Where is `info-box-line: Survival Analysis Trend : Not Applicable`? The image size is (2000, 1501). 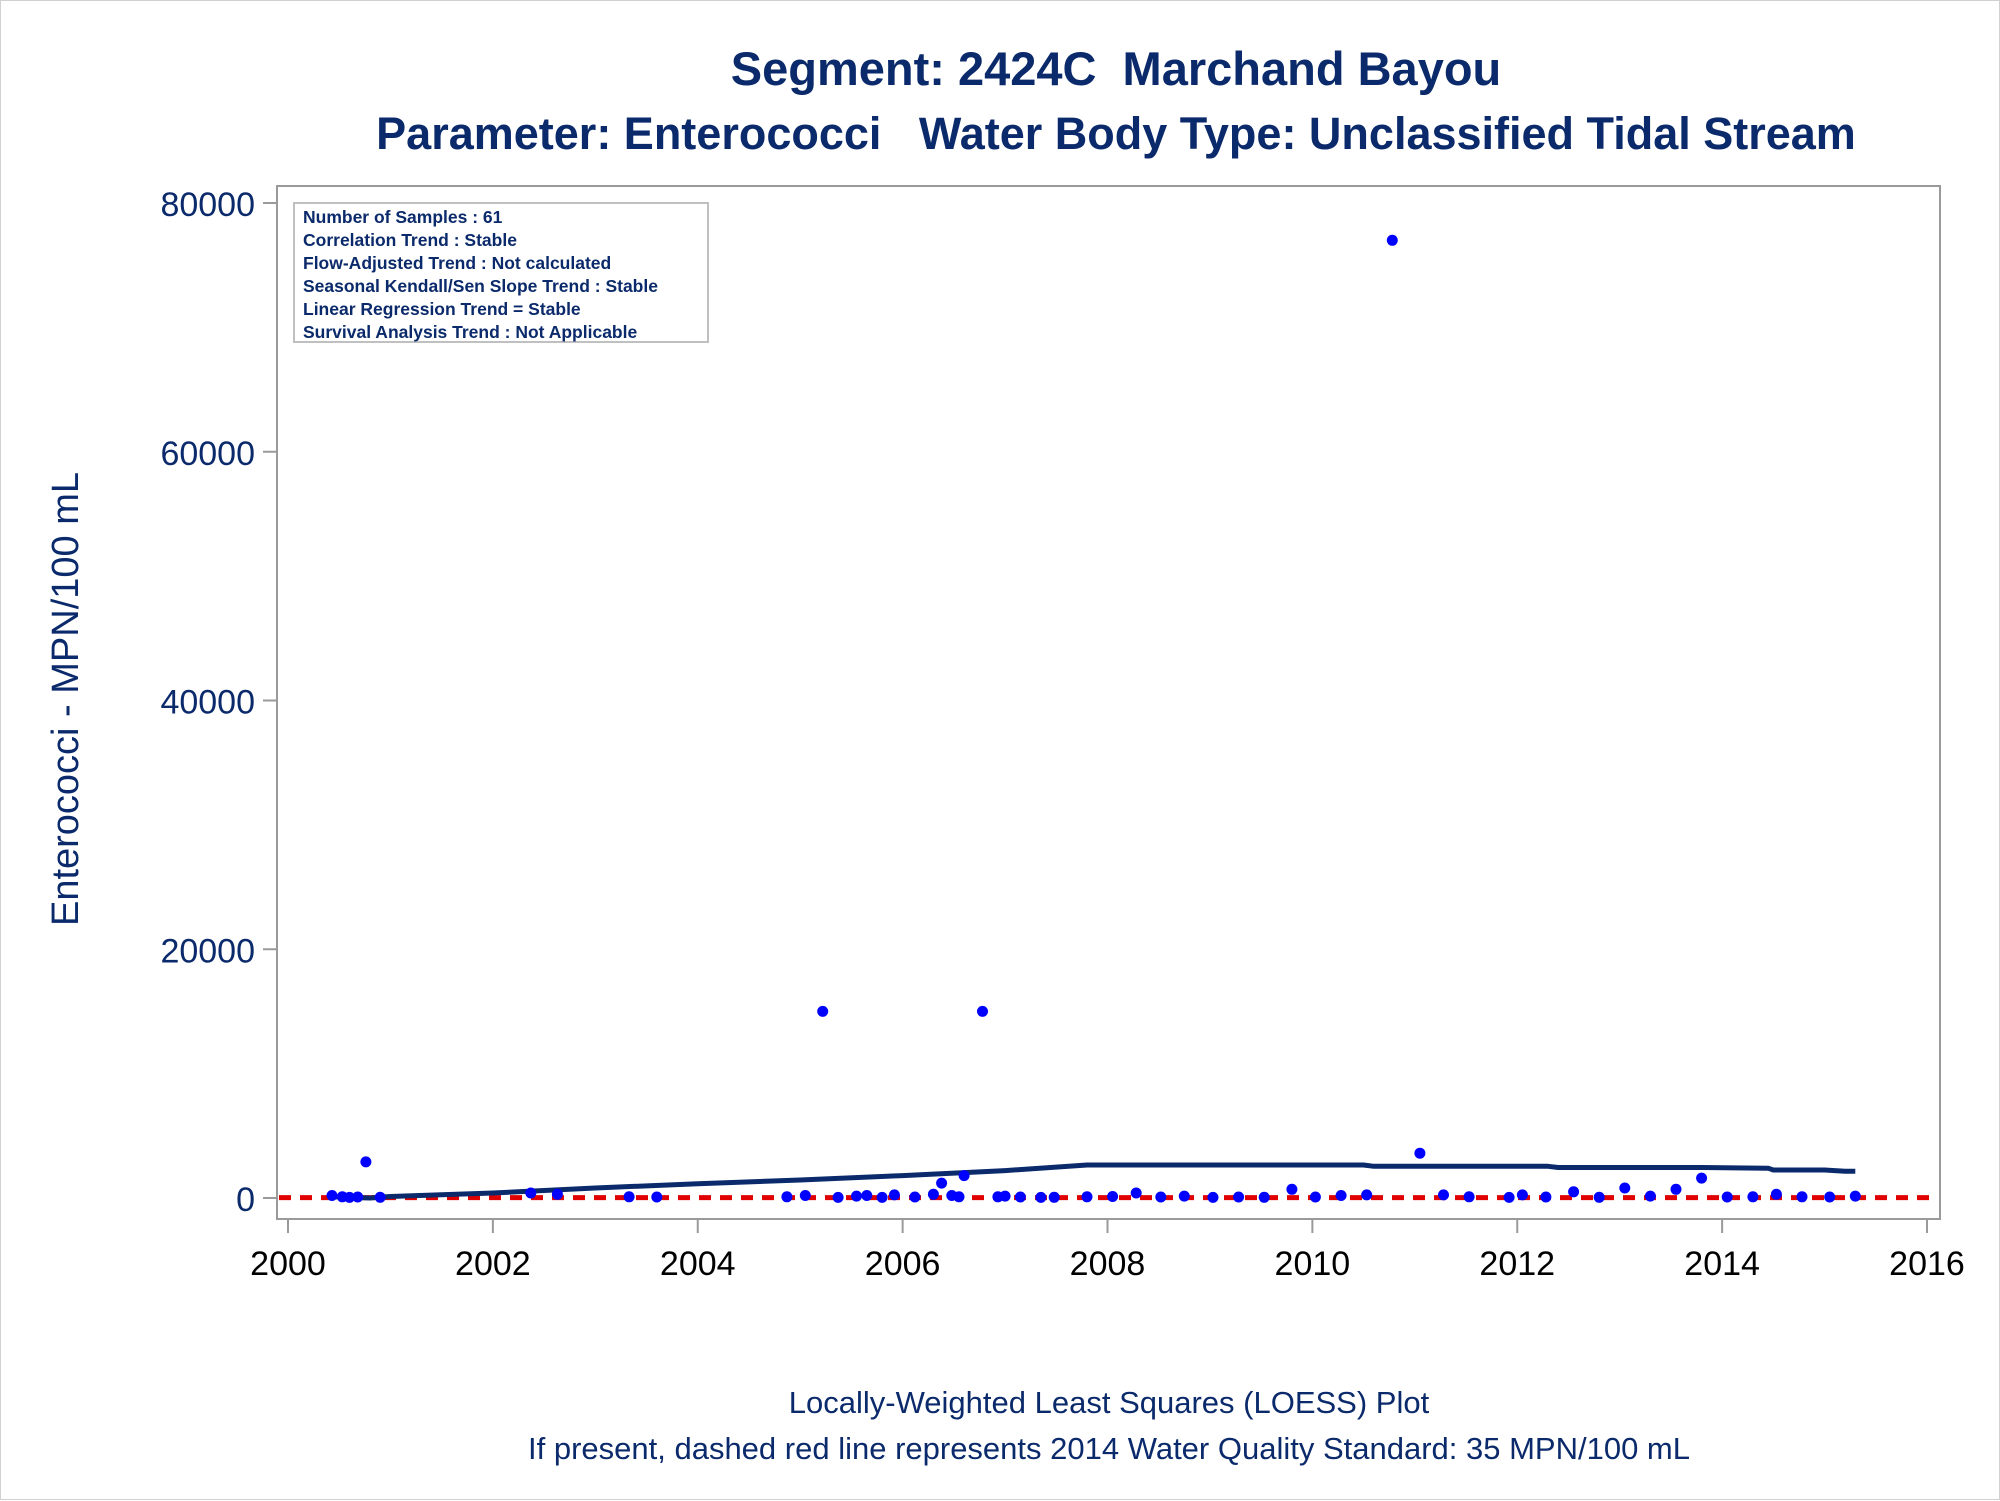 info-box-line: Survival Analysis Trend : Not Applicable is located at coordinates (470, 332).